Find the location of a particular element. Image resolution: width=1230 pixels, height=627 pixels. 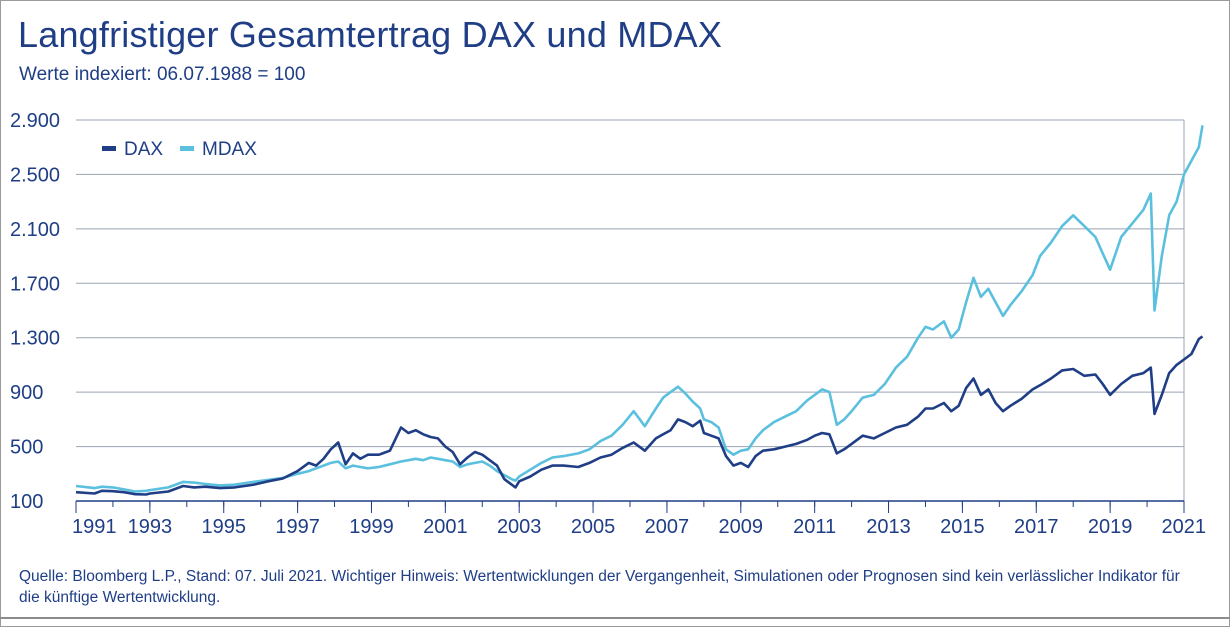

x-tick-label: 2009 is located at coordinates (741, 527).